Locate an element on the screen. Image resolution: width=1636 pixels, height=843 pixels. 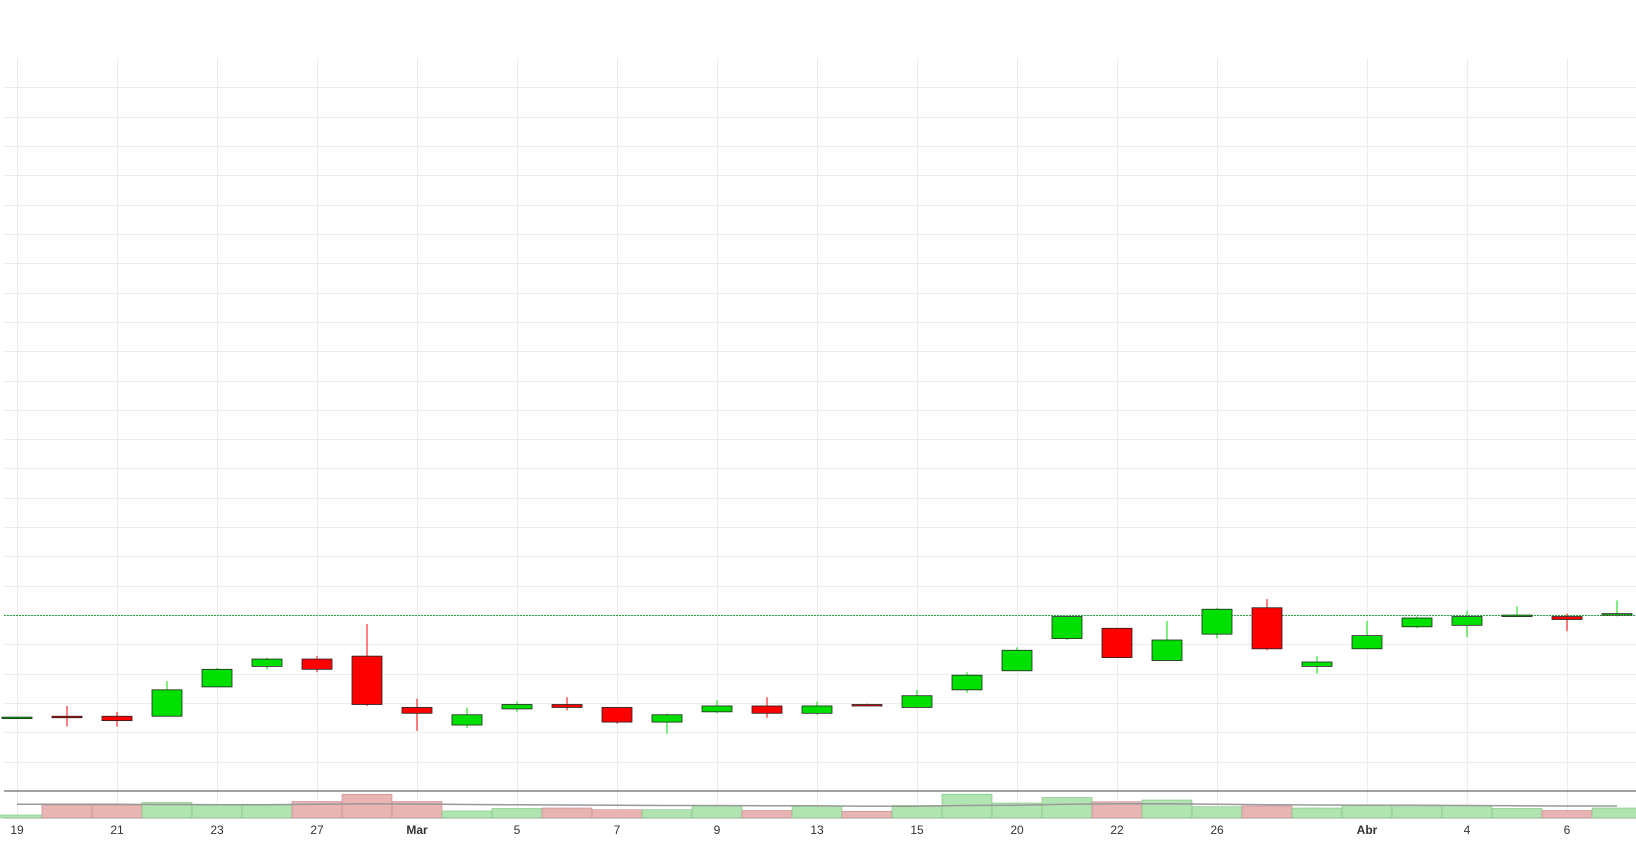
x-tick-label: 9 is located at coordinates (717, 830).